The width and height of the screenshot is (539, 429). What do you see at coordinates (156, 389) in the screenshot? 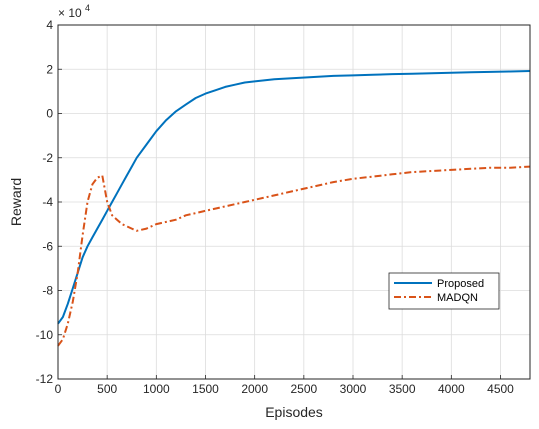
I see `x-tick-label: 1000` at bounding box center [156, 389].